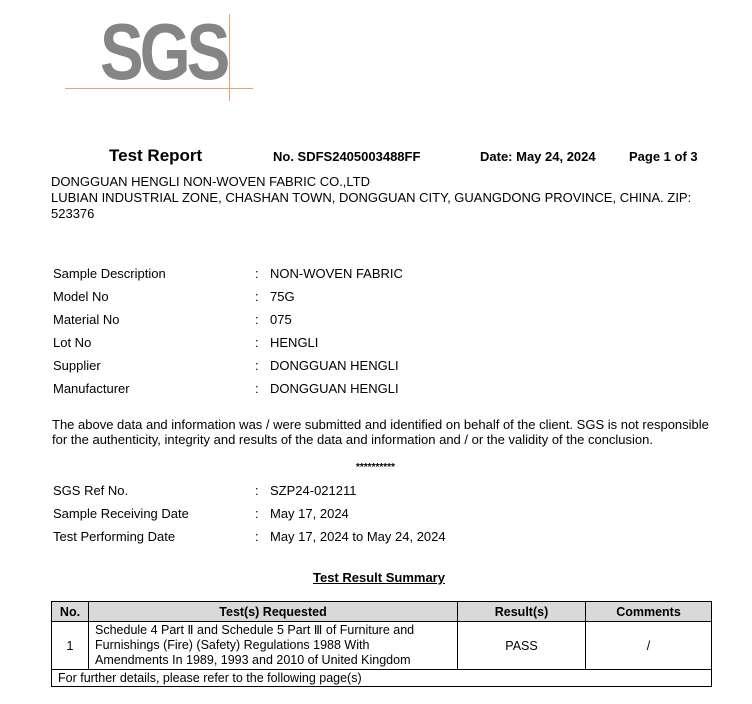 The image size is (752, 704). Describe the element at coordinates (273, 611) in the screenshot. I see `col-test: Test(s) Requested` at that location.